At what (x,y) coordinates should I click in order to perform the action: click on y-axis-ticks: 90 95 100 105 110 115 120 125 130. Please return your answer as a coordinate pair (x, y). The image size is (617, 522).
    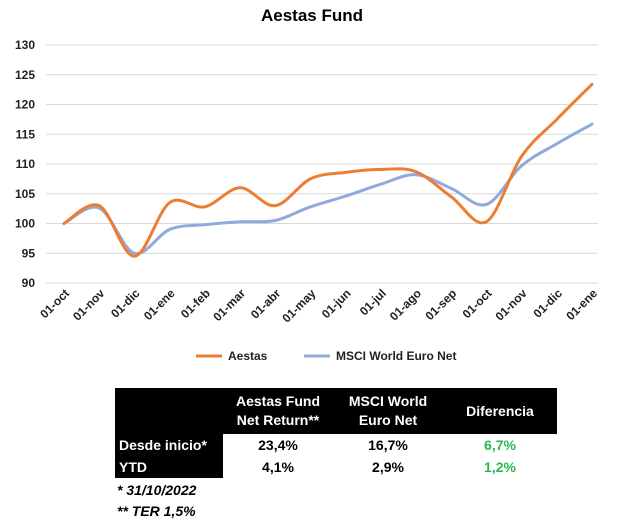
    Looking at the image, I should click on (25, 164).